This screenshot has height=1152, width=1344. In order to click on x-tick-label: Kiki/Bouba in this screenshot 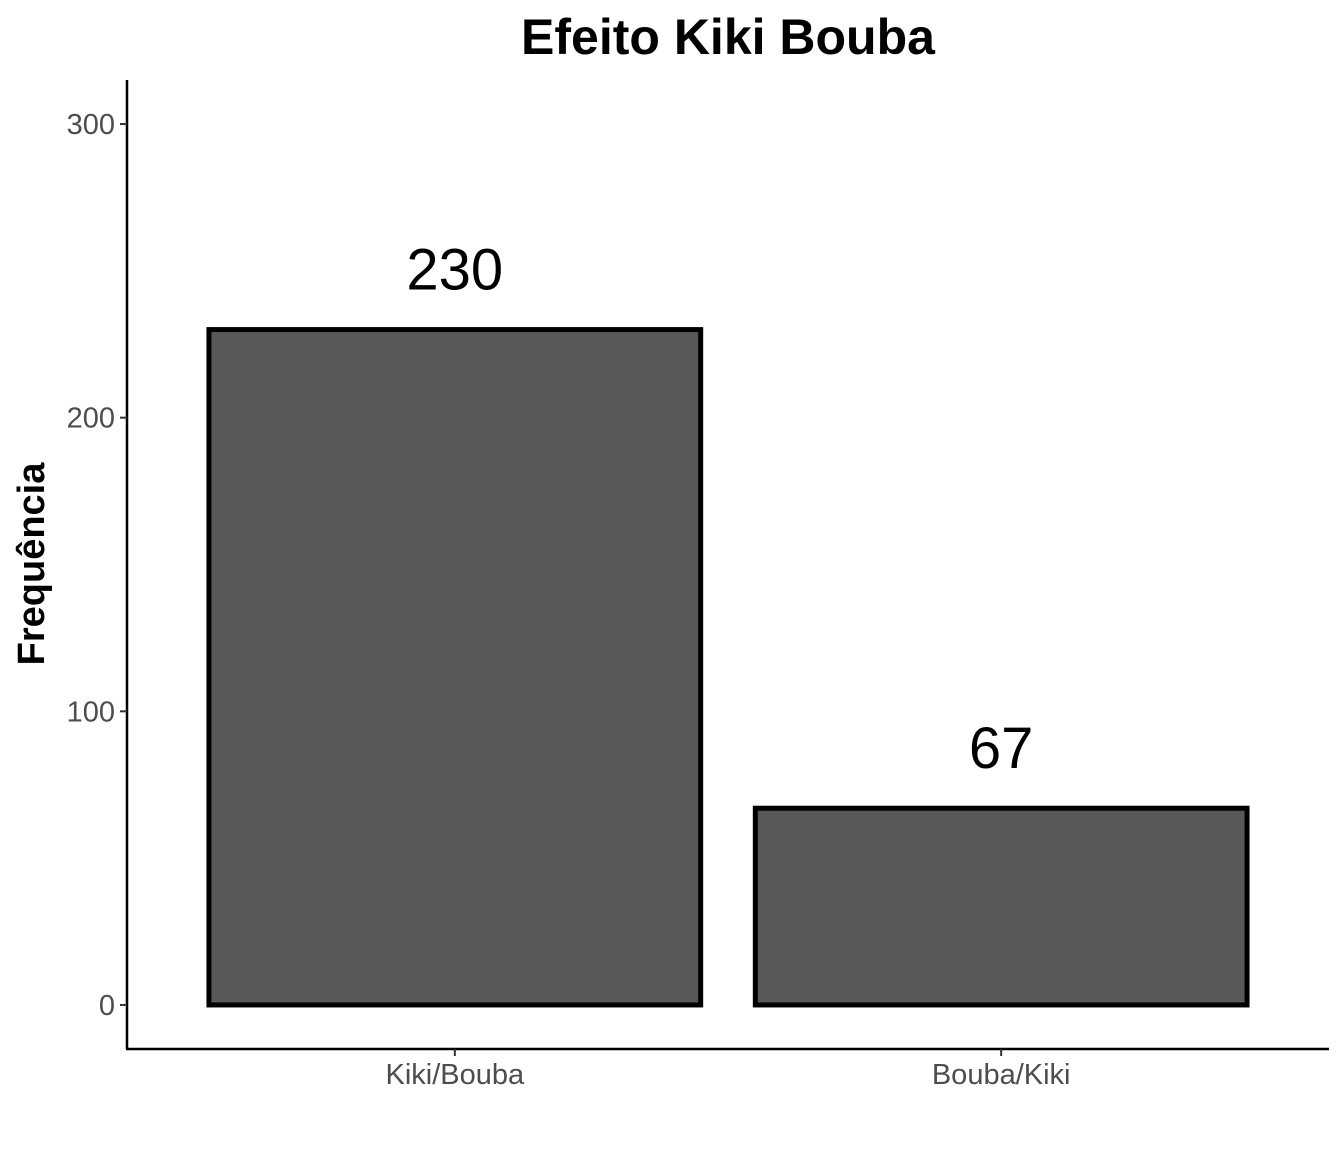, I will do `click(455, 1075)`.